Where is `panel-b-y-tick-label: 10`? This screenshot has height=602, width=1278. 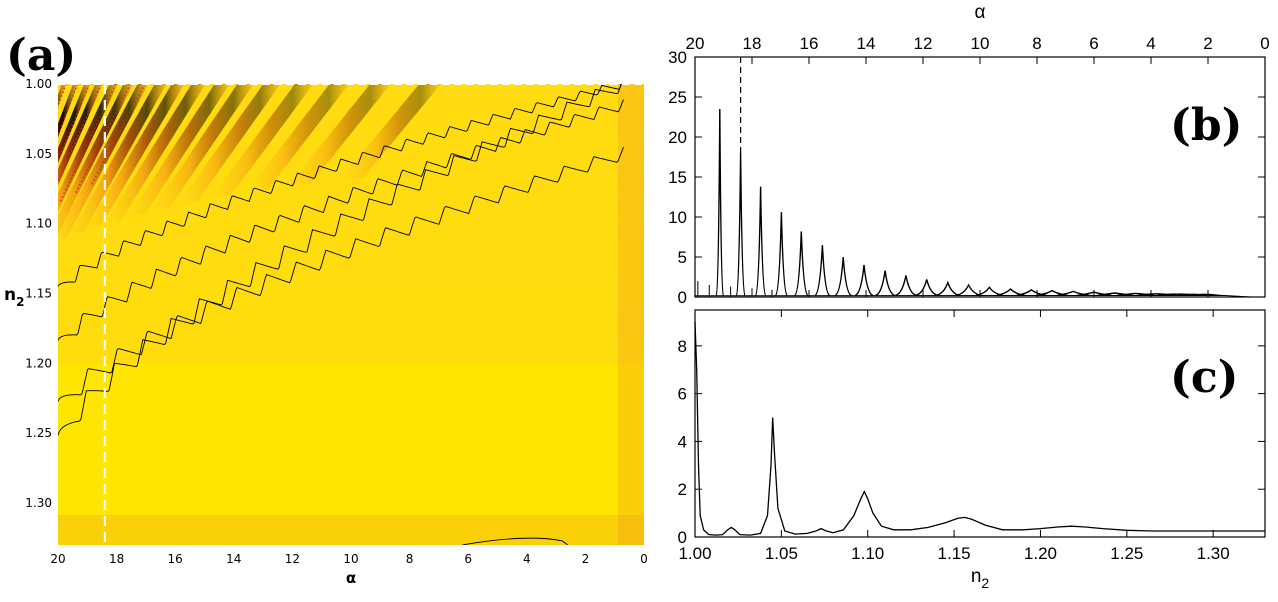 panel-b-y-tick-label: 10 is located at coordinates (677, 217).